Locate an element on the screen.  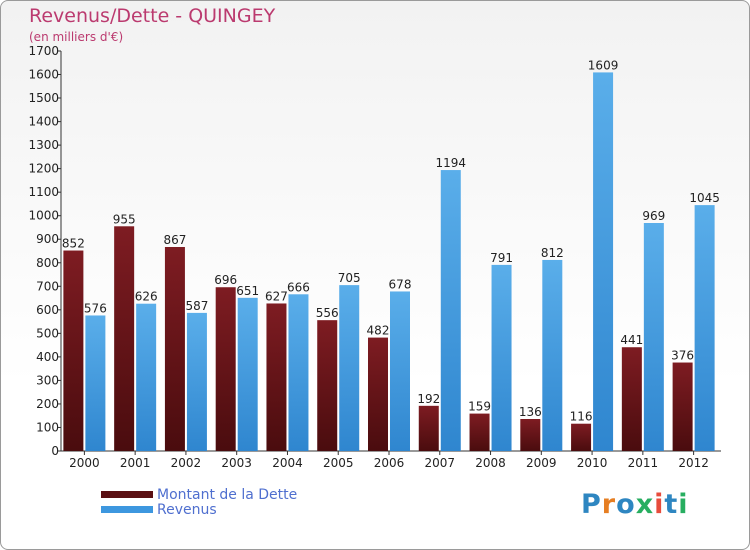
y-tick-label: 1400 is located at coordinates (43, 122).